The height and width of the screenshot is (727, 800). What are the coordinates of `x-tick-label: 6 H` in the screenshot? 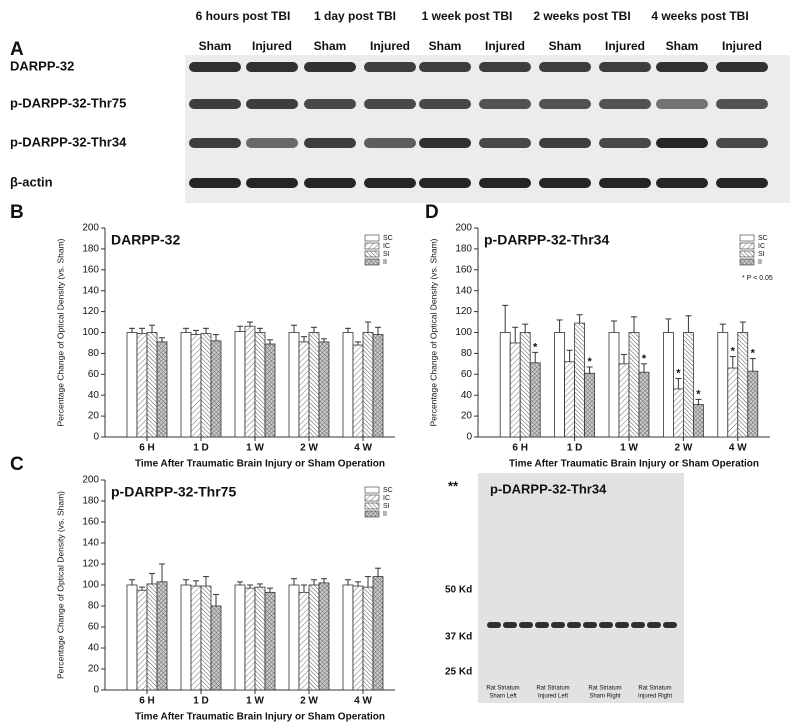 It's located at (147, 448).